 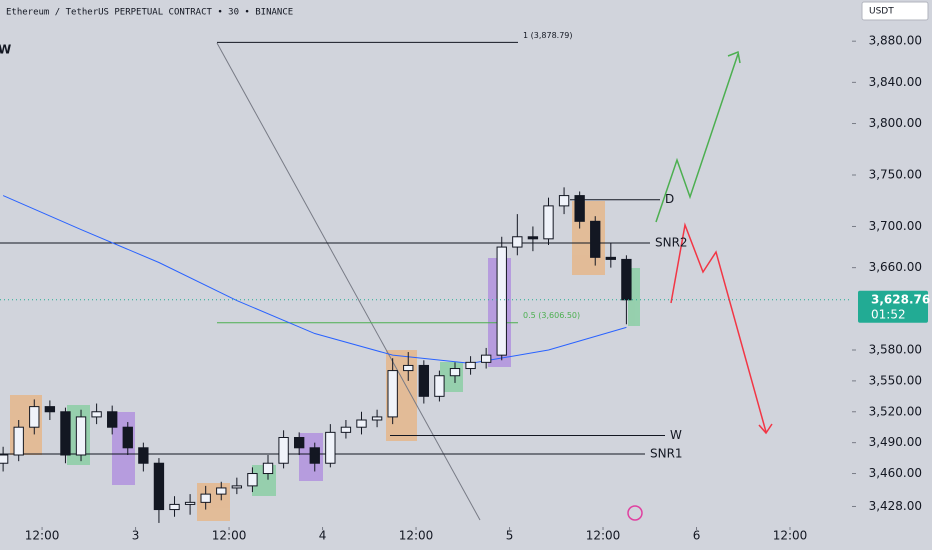 What do you see at coordinates (895, 175) in the screenshot?
I see `y-tick-label: 3,750.00` at bounding box center [895, 175].